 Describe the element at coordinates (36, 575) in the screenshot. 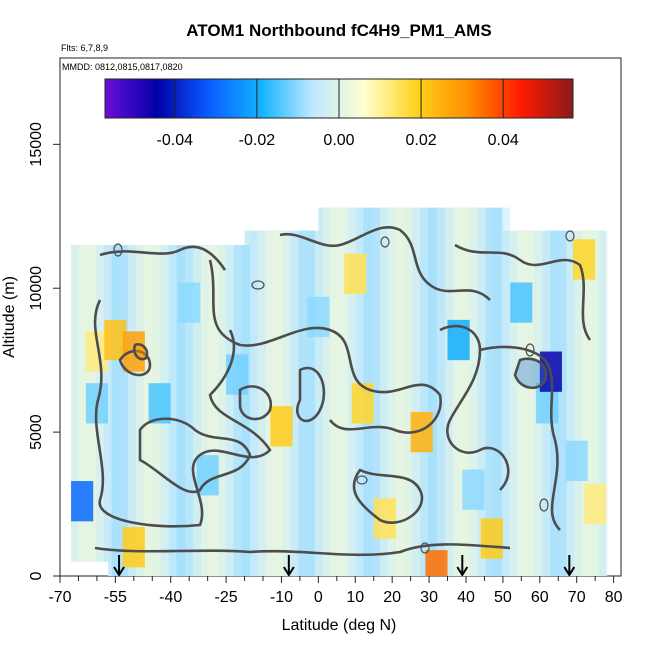

I see `y-tick-label: 0` at that location.